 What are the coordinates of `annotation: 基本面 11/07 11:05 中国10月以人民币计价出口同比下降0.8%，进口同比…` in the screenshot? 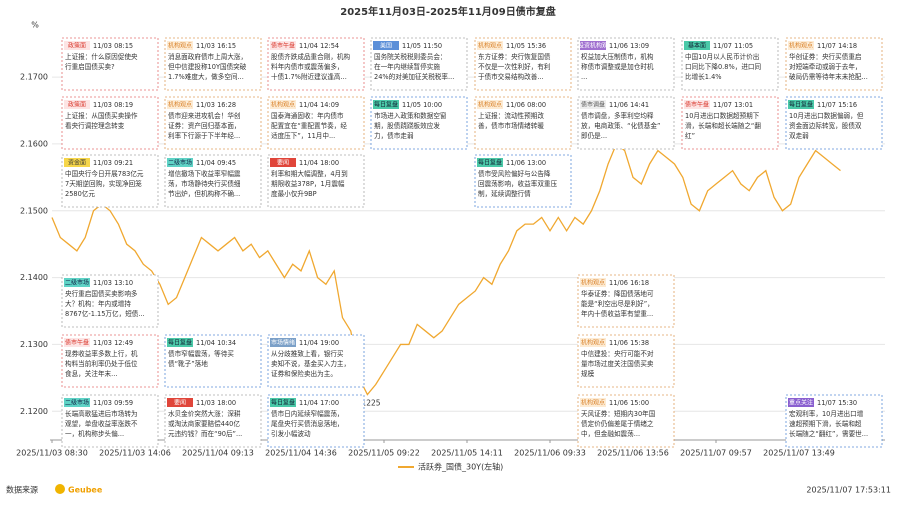 It's located at (730, 64).